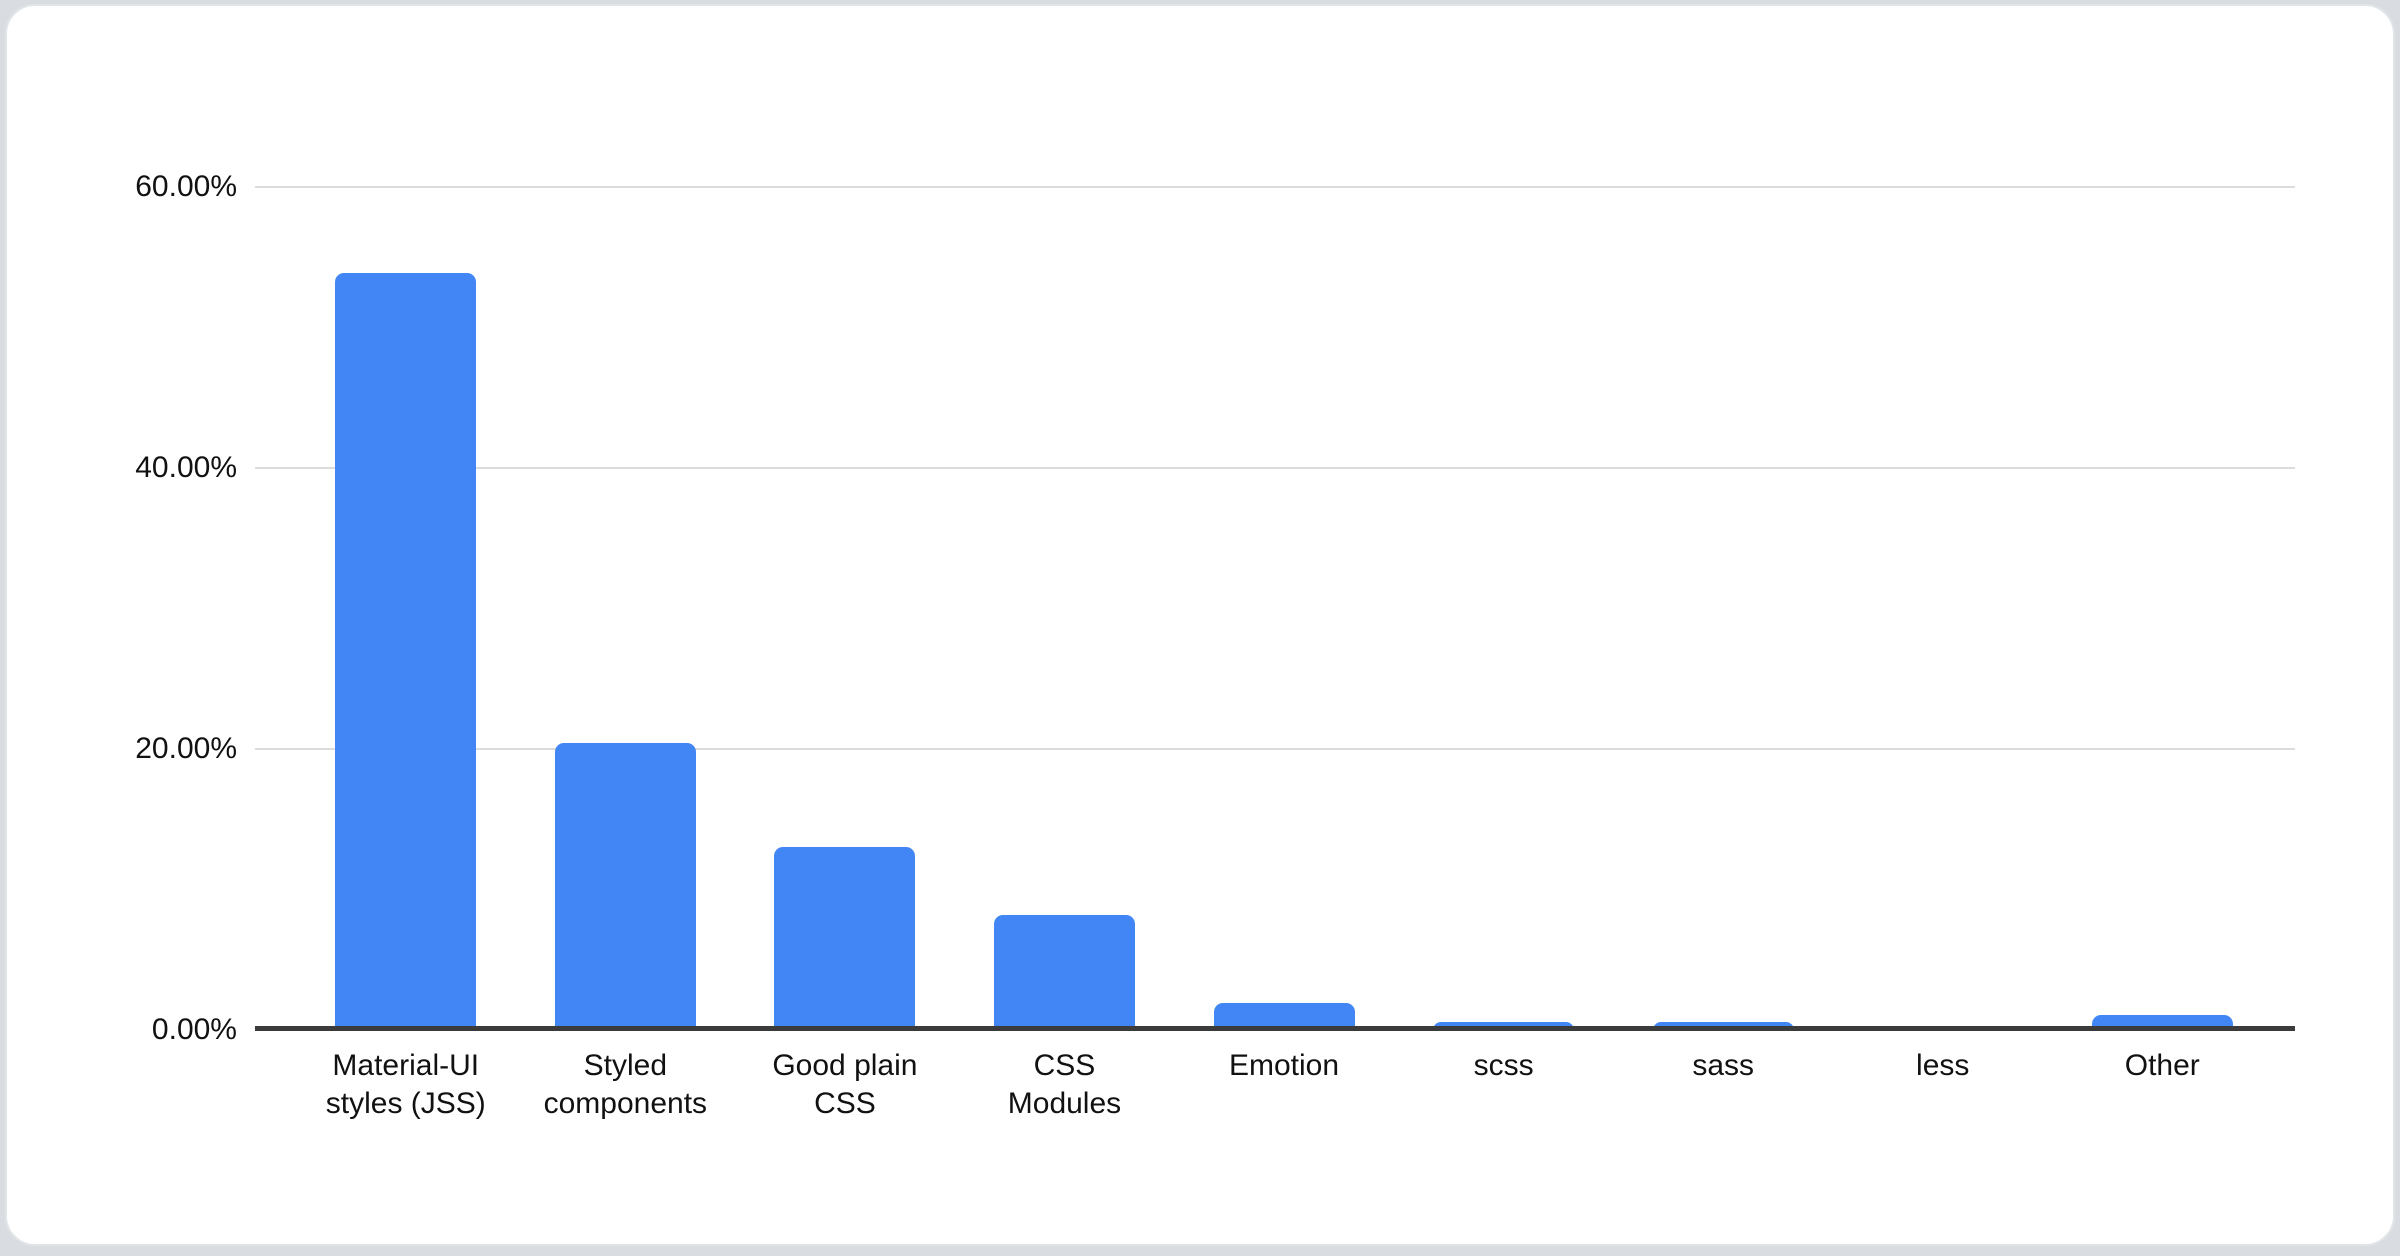 This screenshot has width=2400, height=1256. What do you see at coordinates (1284, 1016) in the screenshot?
I see `bar-emotion` at bounding box center [1284, 1016].